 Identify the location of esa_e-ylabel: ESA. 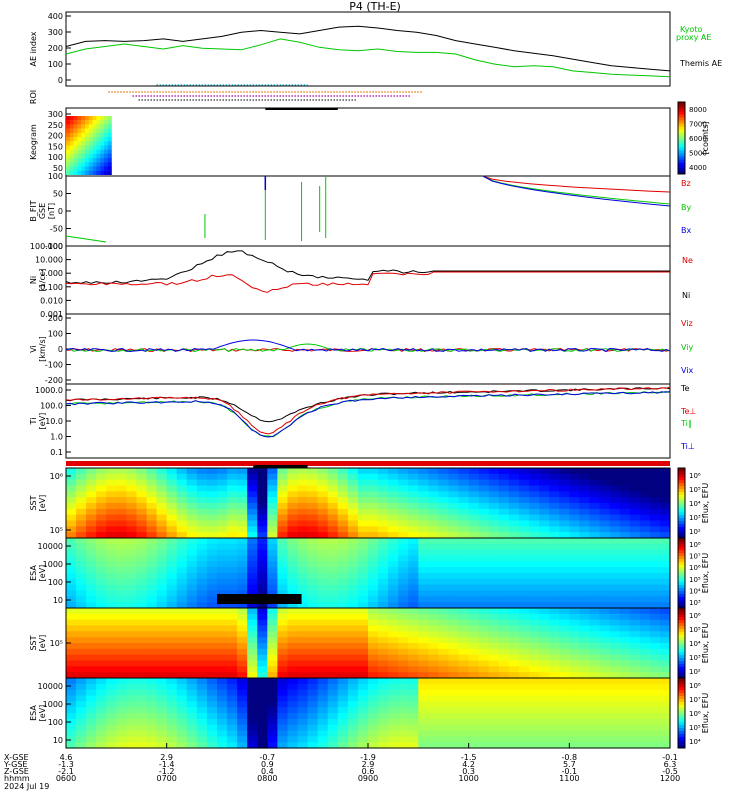
(33, 573).